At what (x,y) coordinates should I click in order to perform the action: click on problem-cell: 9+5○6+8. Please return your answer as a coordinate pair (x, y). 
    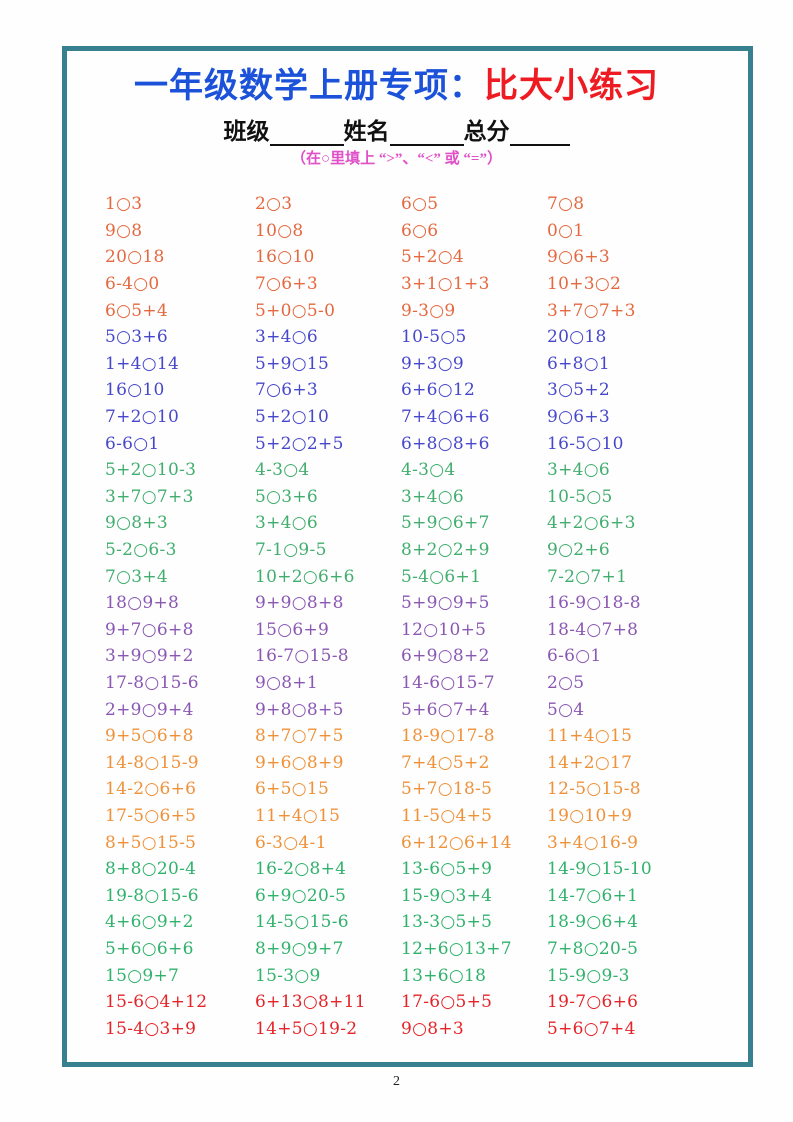
    Looking at the image, I should click on (149, 736).